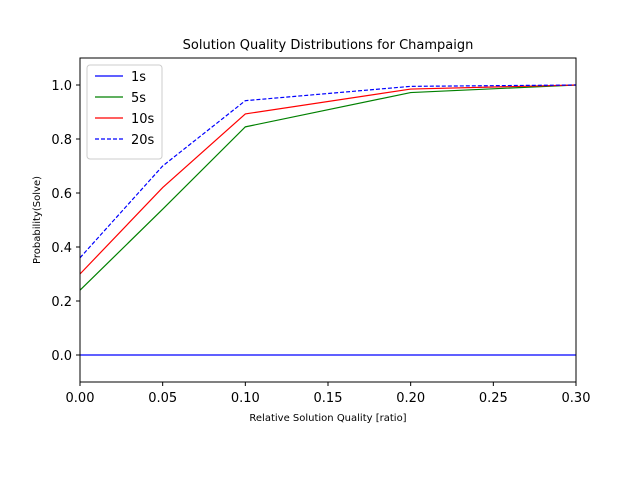 This screenshot has width=640, height=484. What do you see at coordinates (61, 356) in the screenshot?
I see `y-tick-label: 0.0` at bounding box center [61, 356].